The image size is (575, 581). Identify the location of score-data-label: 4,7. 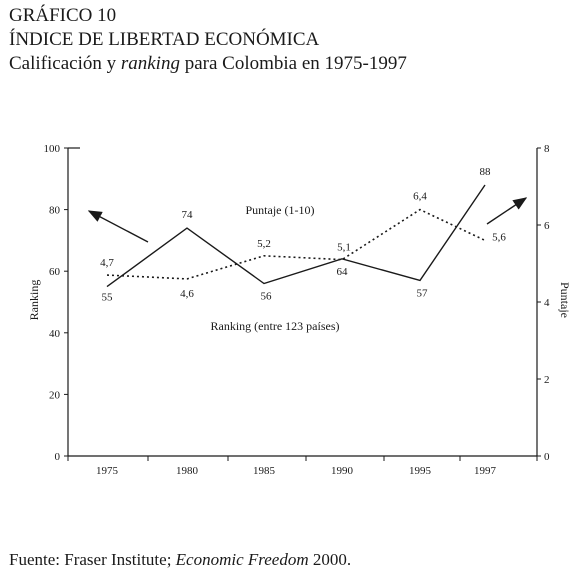
(107, 263).